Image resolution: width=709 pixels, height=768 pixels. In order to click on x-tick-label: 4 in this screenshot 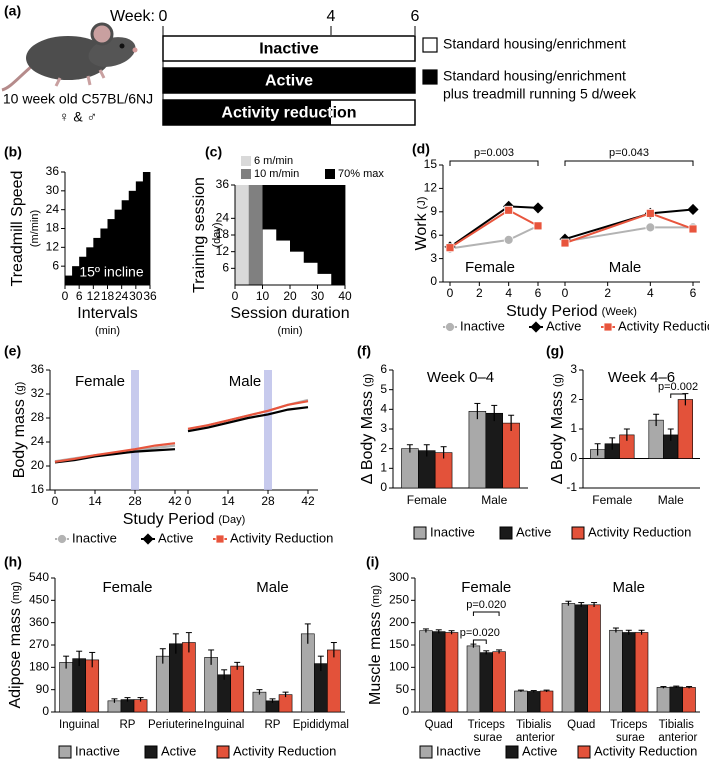, I will do `click(331, 16)`.